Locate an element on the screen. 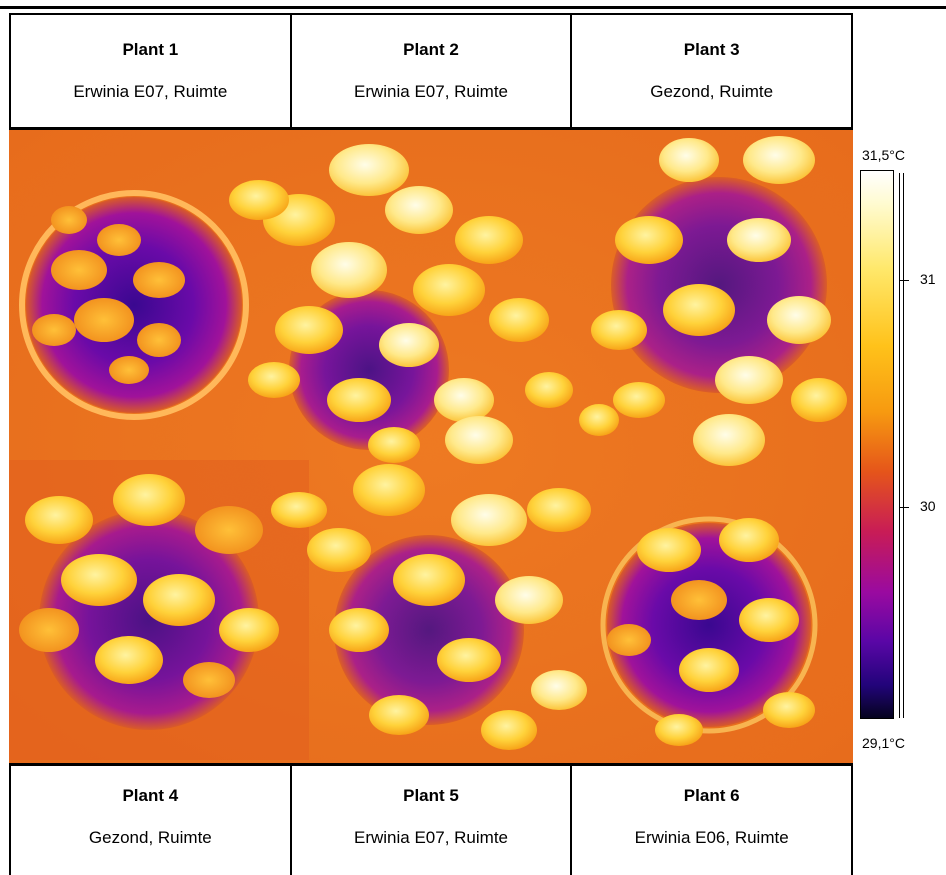 This screenshot has width=946, height=875. temperature-colorbar is located at coordinates (877, 444).